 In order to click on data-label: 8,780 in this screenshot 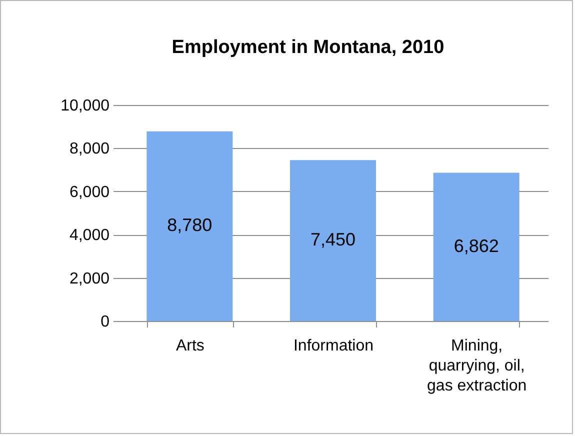, I will do `click(189, 225)`.